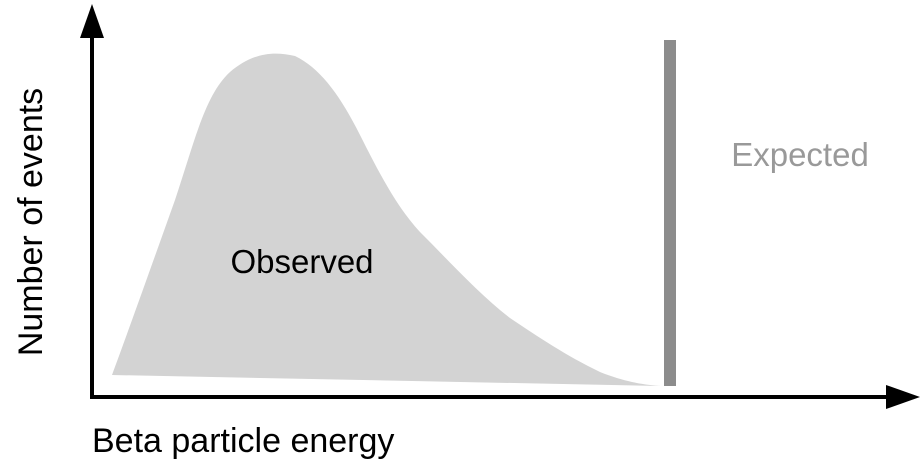  I want to click on y-axis-arrow, so click(92, 21).